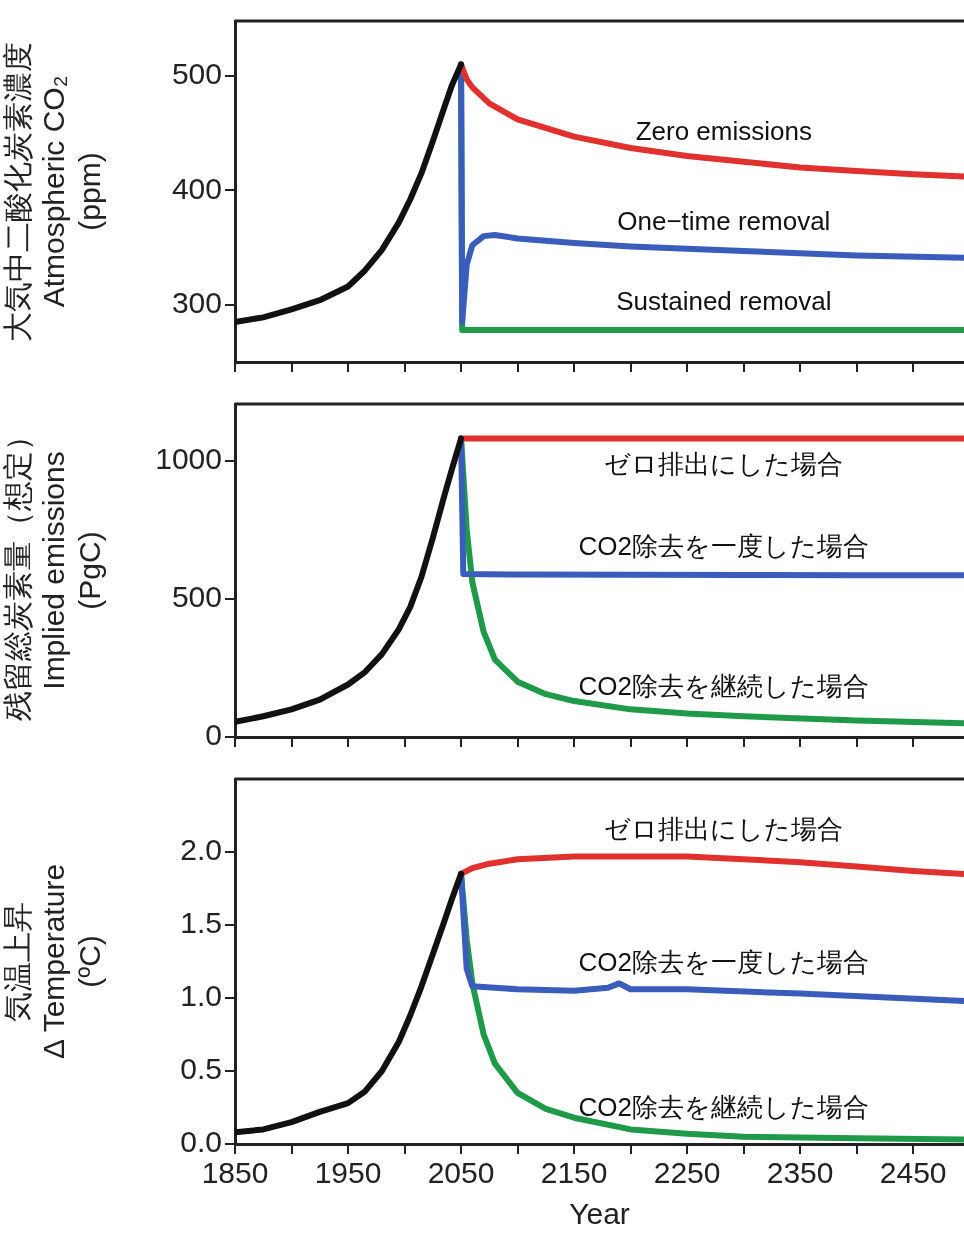  What do you see at coordinates (348, 1173) in the screenshot?
I see `x-tick-label: 1950` at bounding box center [348, 1173].